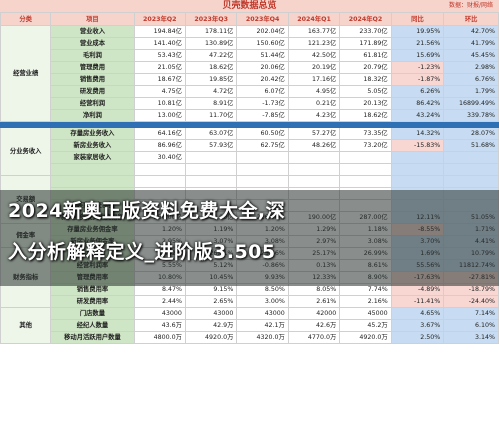 Image resolution: width=499 pixels, height=448 pixels. What do you see at coordinates (365, 67) in the screenshot?
I see `value-cell: 20.79亿` at bounding box center [365, 67].